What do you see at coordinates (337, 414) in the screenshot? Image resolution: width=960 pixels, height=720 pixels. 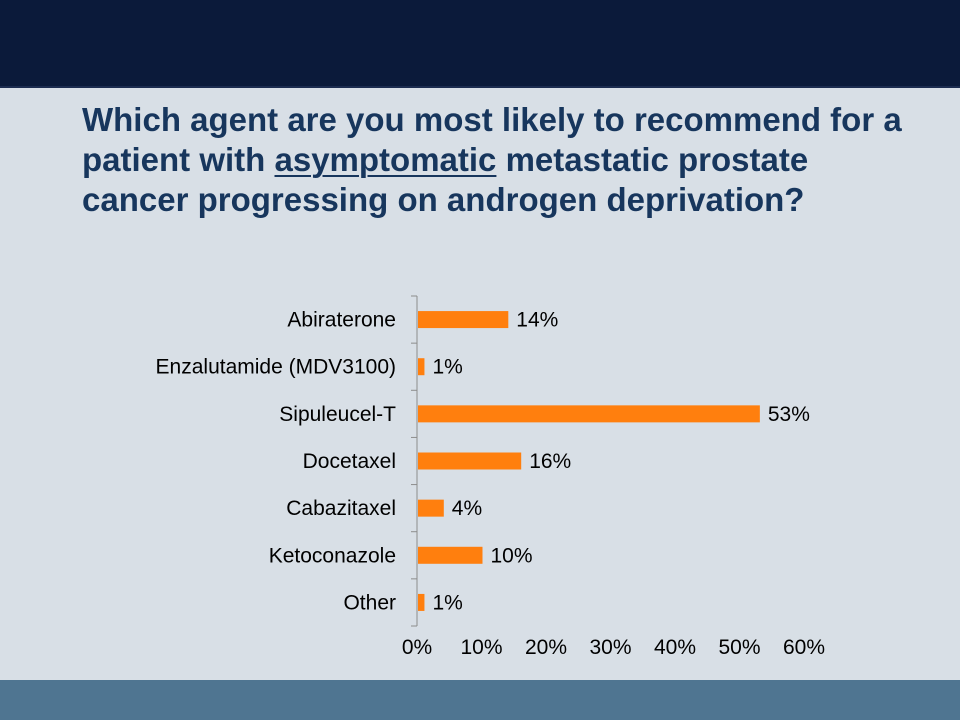 I see `category-label: Sipuleucel-T` at bounding box center [337, 414].